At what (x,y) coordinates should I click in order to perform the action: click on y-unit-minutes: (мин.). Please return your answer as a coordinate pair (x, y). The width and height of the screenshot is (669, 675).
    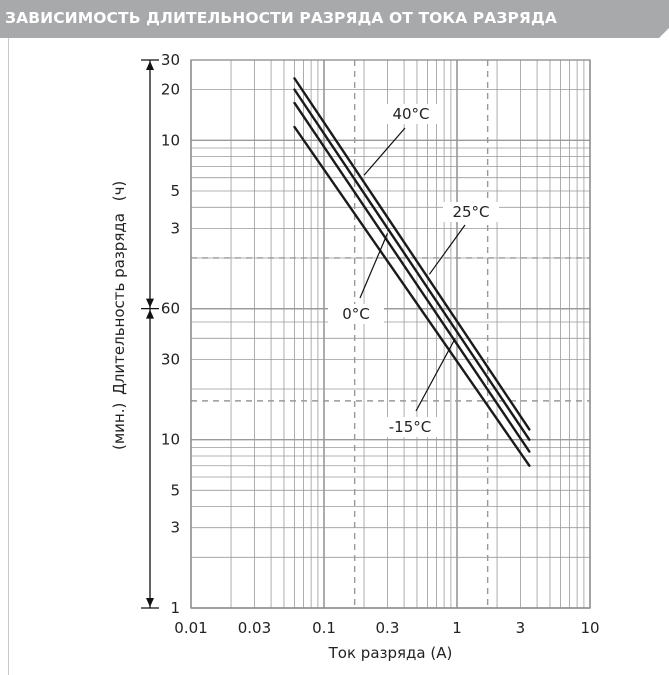
    Looking at the image, I should click on (119, 426).